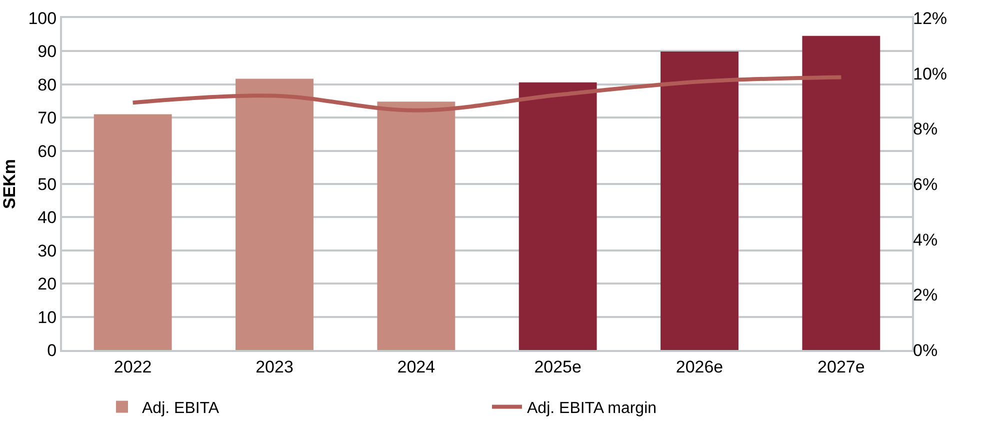  Describe the element at coordinates (925, 295) in the screenshot. I see `y2-tick-label: 2%` at that location.